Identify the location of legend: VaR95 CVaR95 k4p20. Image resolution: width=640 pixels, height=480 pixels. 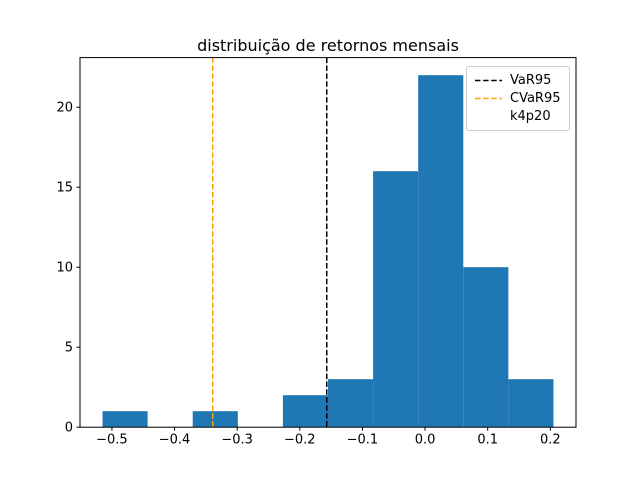
(518, 98).